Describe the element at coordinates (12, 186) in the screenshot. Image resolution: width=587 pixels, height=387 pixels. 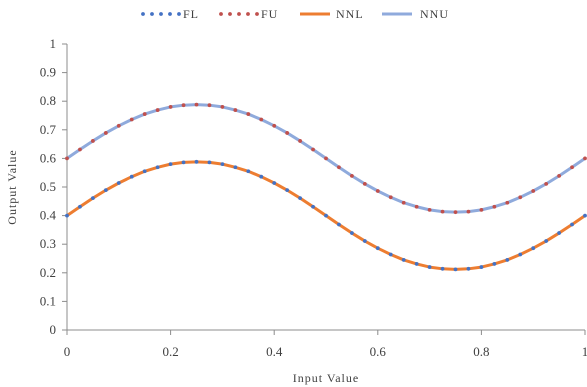
I see `y-axis-title: Output Value` at that location.